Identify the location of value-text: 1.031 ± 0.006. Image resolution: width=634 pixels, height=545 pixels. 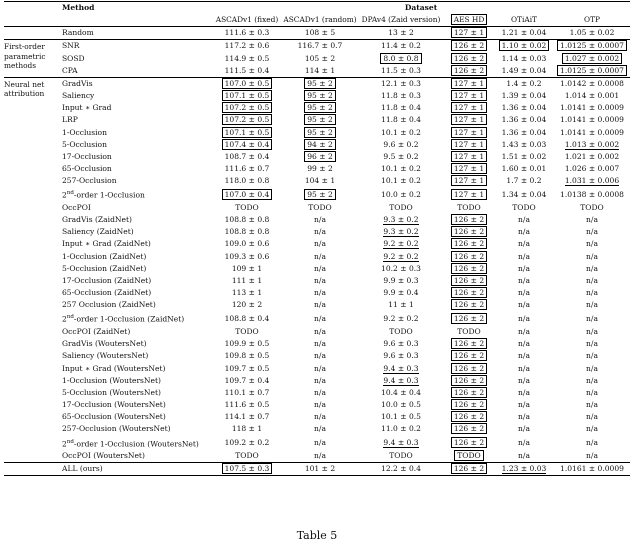
(592, 181).